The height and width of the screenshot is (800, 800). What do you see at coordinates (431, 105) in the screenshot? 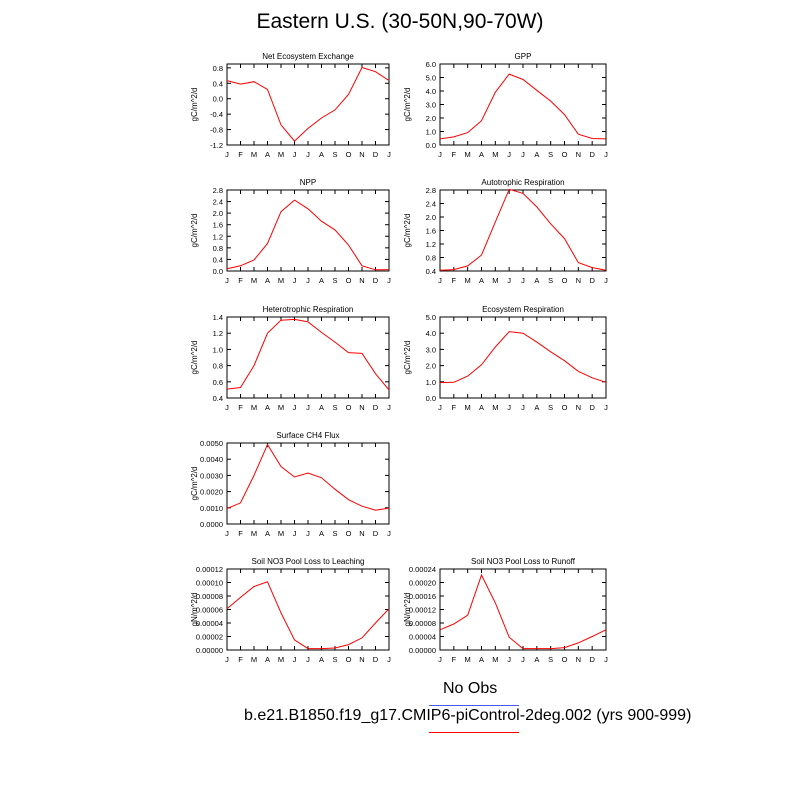
I see `y-tick-label: 3.0` at bounding box center [431, 105].